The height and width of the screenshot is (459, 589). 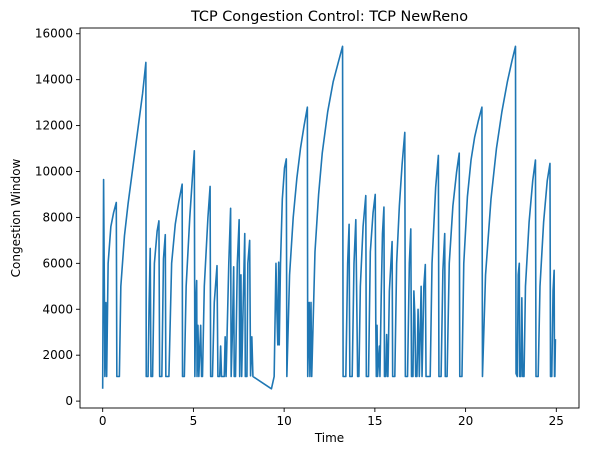 I want to click on x-tick-label: 20, so click(x=465, y=421).